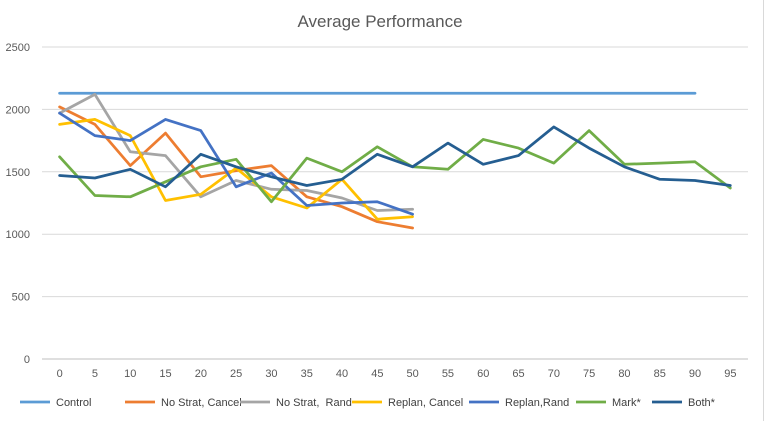  Describe the element at coordinates (201, 374) in the screenshot. I see `x-tick-label: 20` at that location.